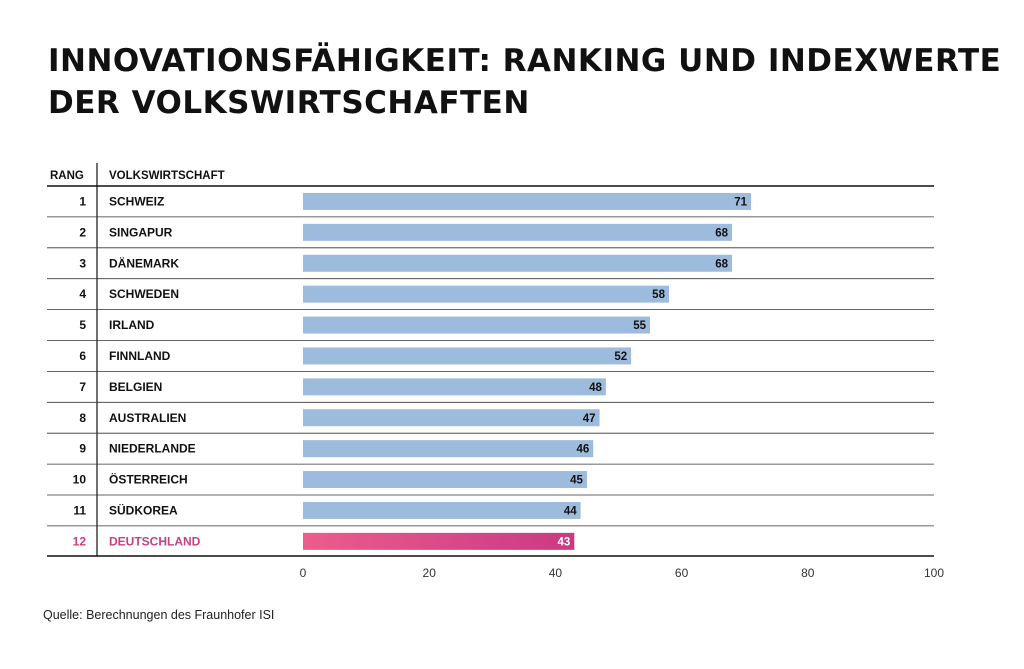 The image size is (1024, 669). Describe the element at coordinates (143, 509) in the screenshot. I see `country-label: SÜDKOREA` at that location.